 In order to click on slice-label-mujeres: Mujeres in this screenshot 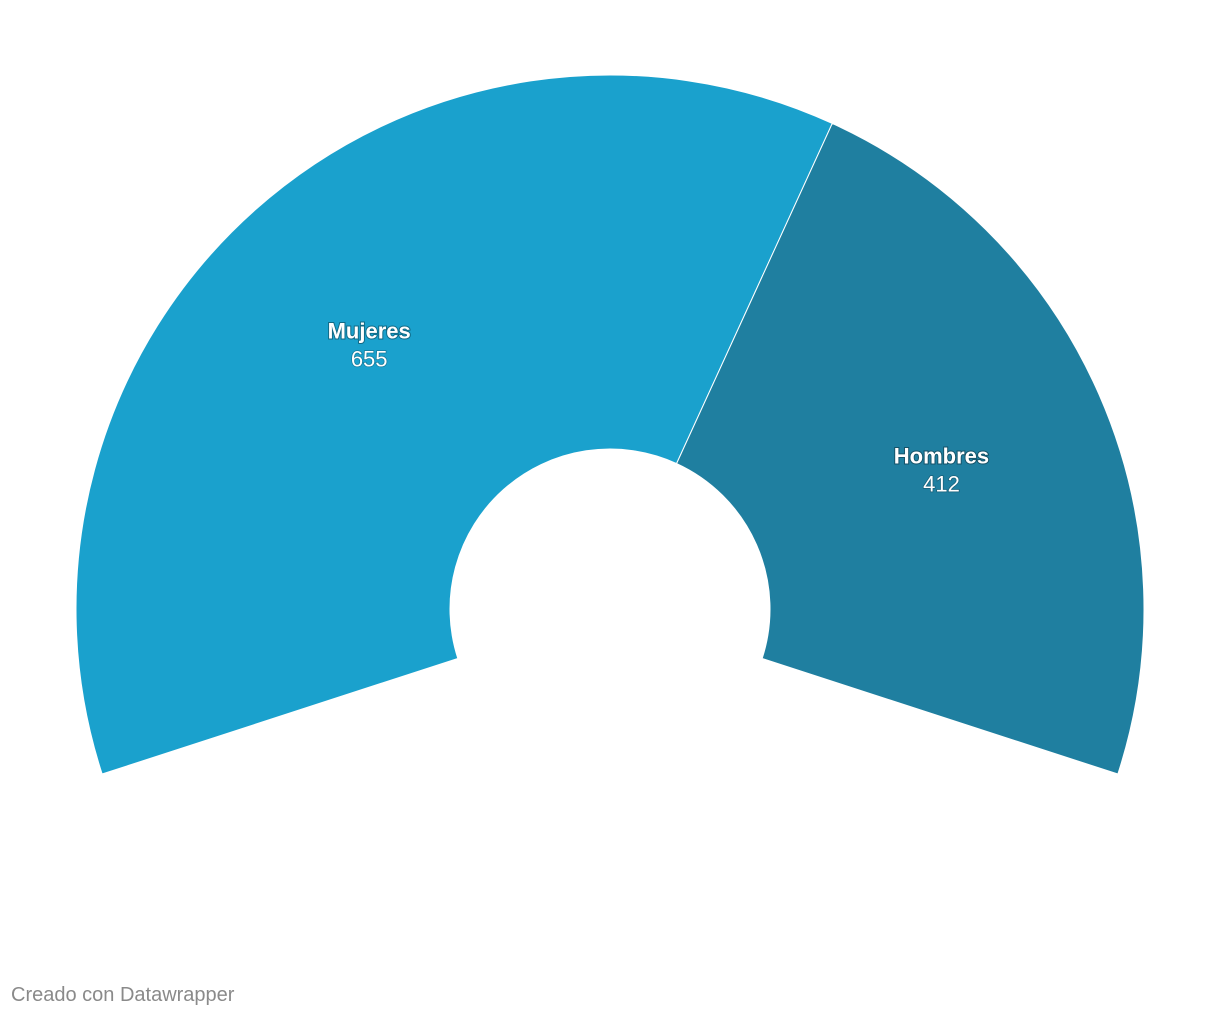, I will do `click(369, 331)`.